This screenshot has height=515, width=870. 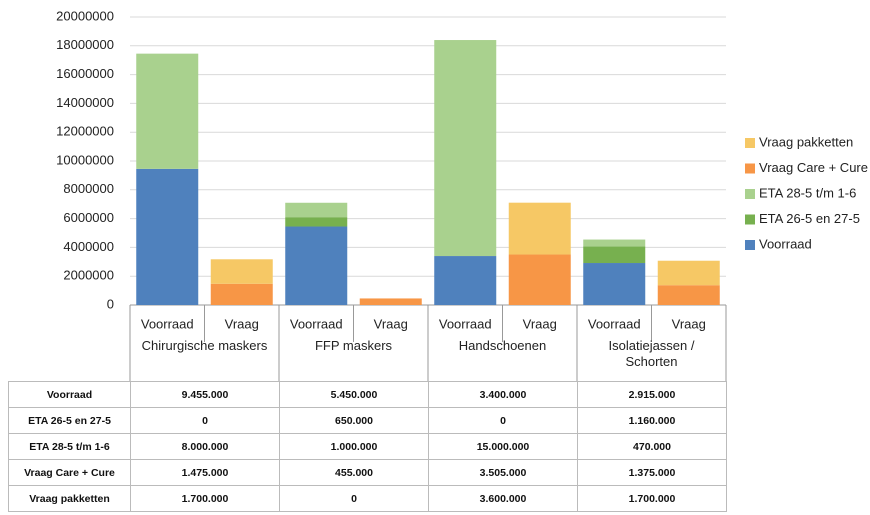 What do you see at coordinates (652, 446) in the screenshot?
I see `table-cell: 470.000` at bounding box center [652, 446].